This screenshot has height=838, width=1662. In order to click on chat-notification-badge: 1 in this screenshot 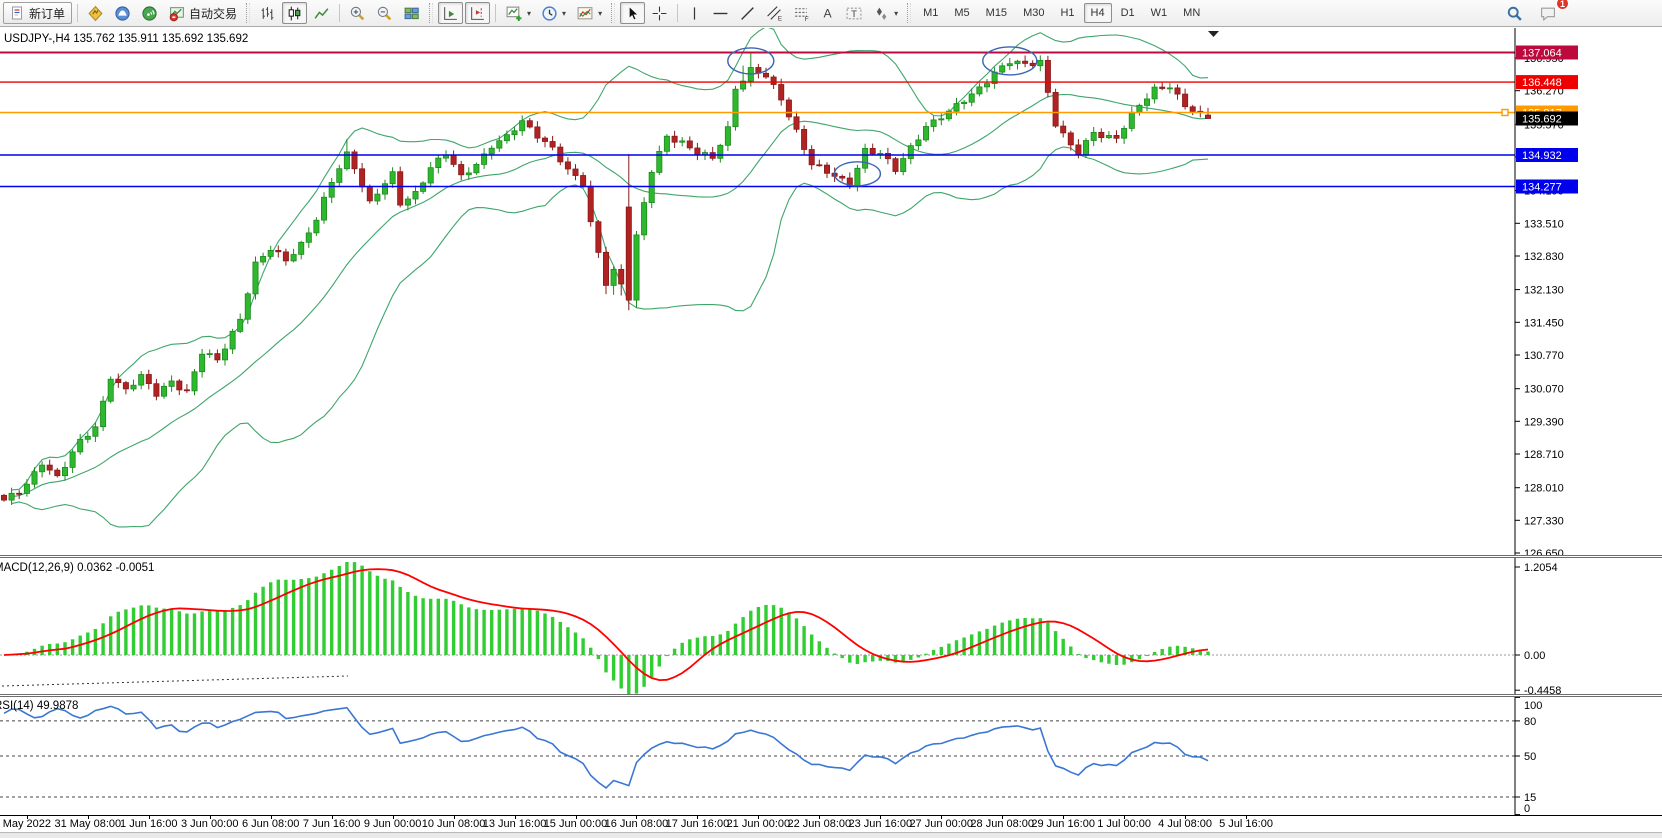, I will do `click(1562, 5)`.